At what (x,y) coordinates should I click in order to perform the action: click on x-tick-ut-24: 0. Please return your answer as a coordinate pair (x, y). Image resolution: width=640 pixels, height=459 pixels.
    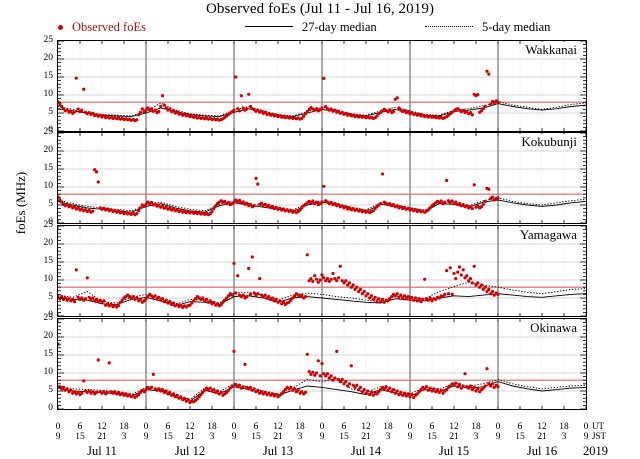
    Looking at the image, I should click on (586, 427).